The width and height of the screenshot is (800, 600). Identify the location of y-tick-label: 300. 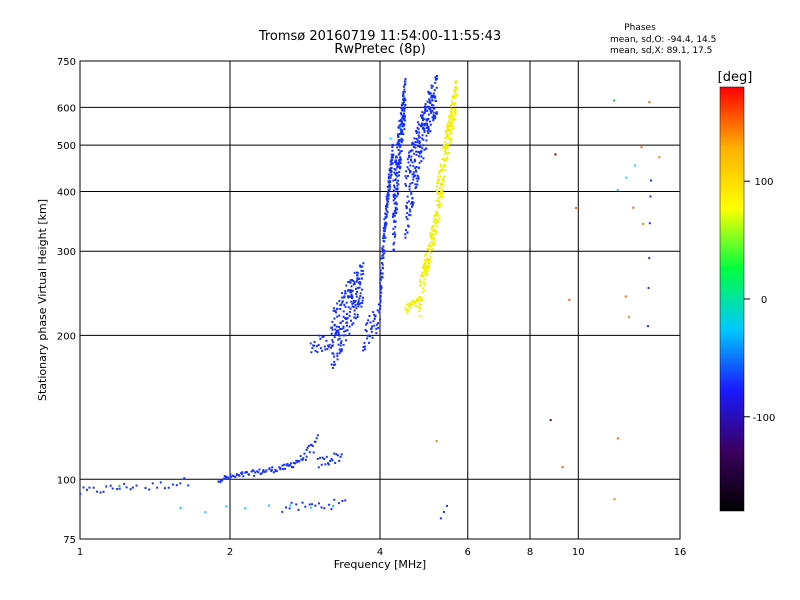
(66, 252).